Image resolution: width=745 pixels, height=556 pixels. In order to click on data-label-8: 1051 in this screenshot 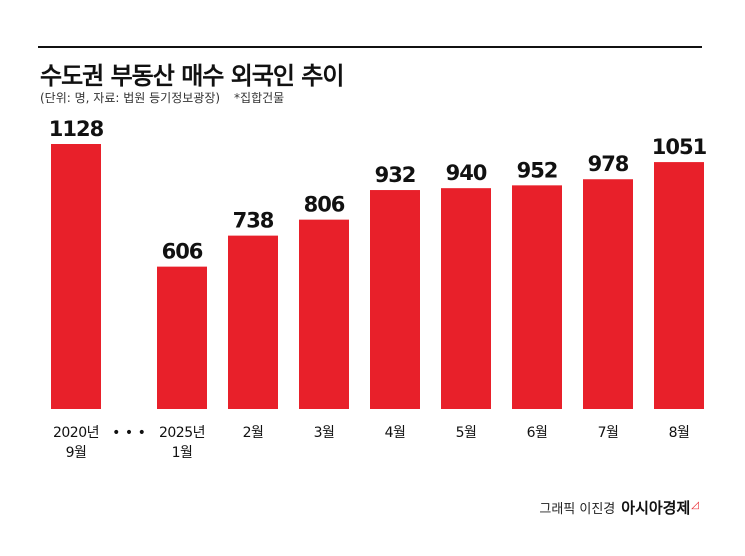, I will do `click(679, 147)`.